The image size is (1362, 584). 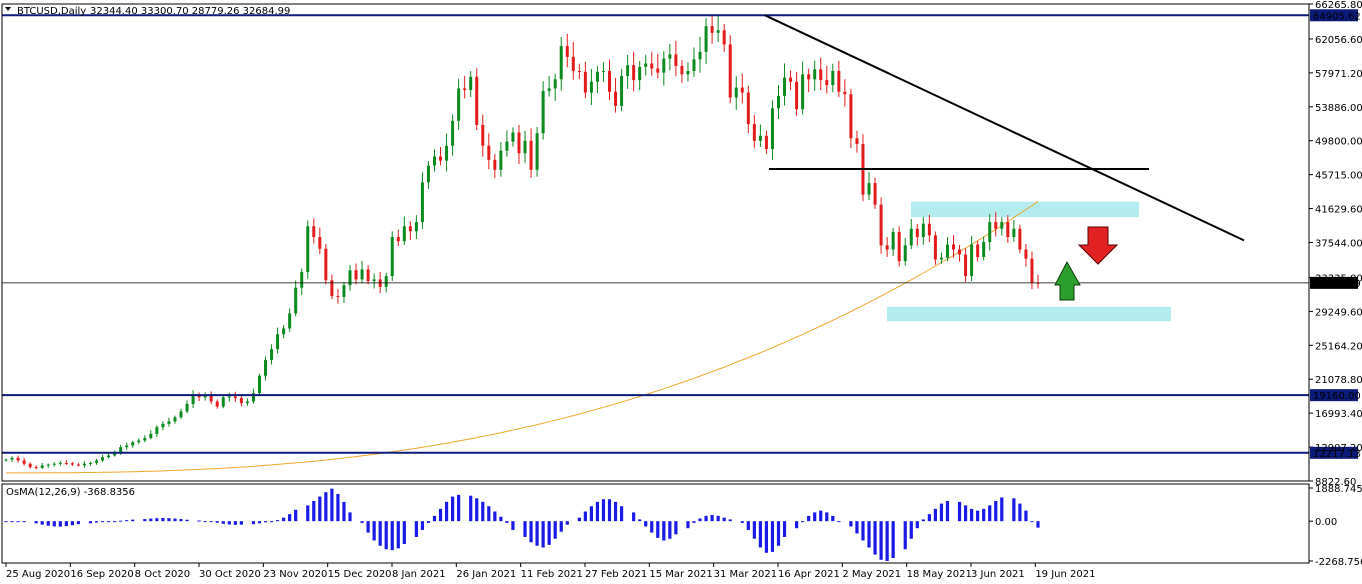 What do you see at coordinates (1338, 142) in the screenshot?
I see `y-tick-label: 49800.00` at bounding box center [1338, 142].